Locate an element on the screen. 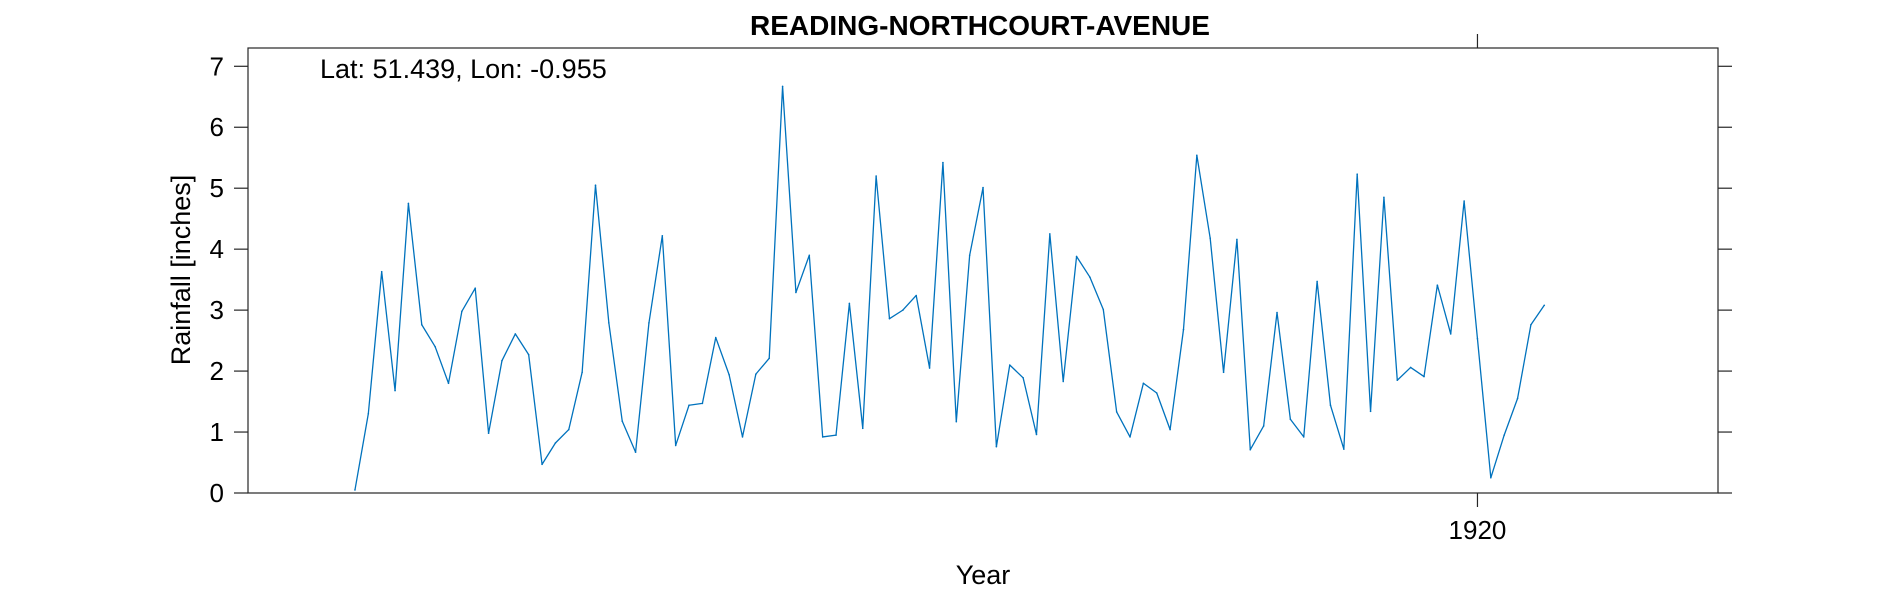 The image size is (1890, 596). x-axis: 1920 is located at coordinates (1478, 289).